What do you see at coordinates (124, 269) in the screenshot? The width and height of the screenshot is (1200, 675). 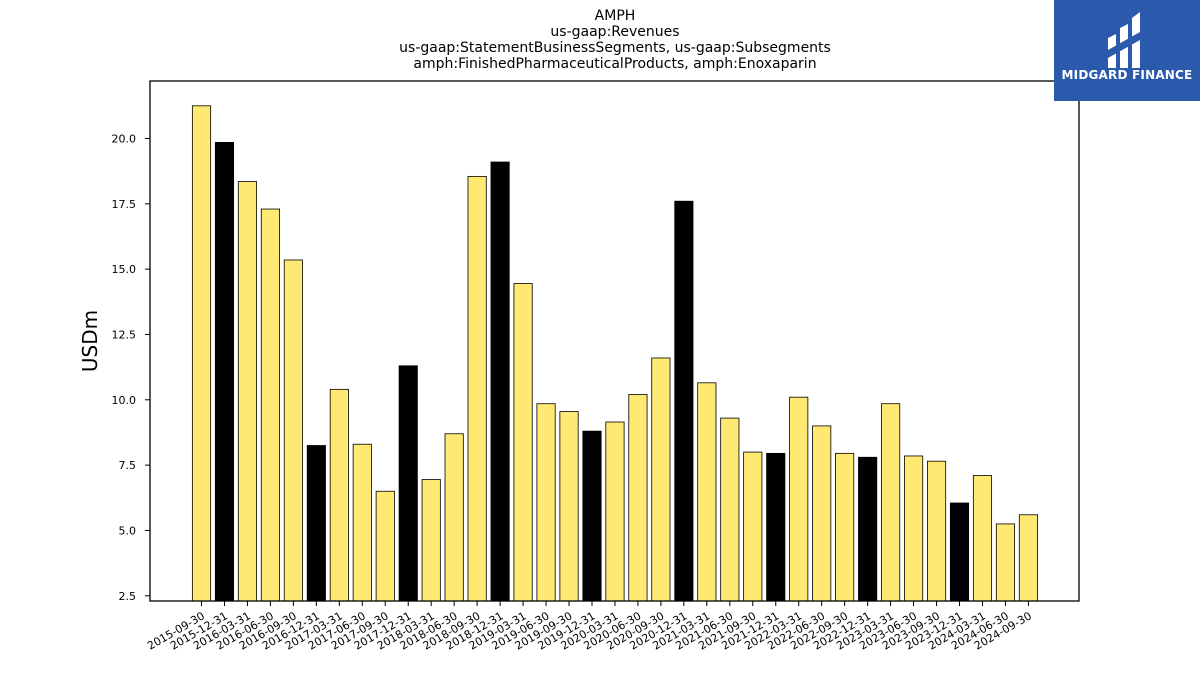 I see `y-tick-label: 15.0` at bounding box center [124, 269].